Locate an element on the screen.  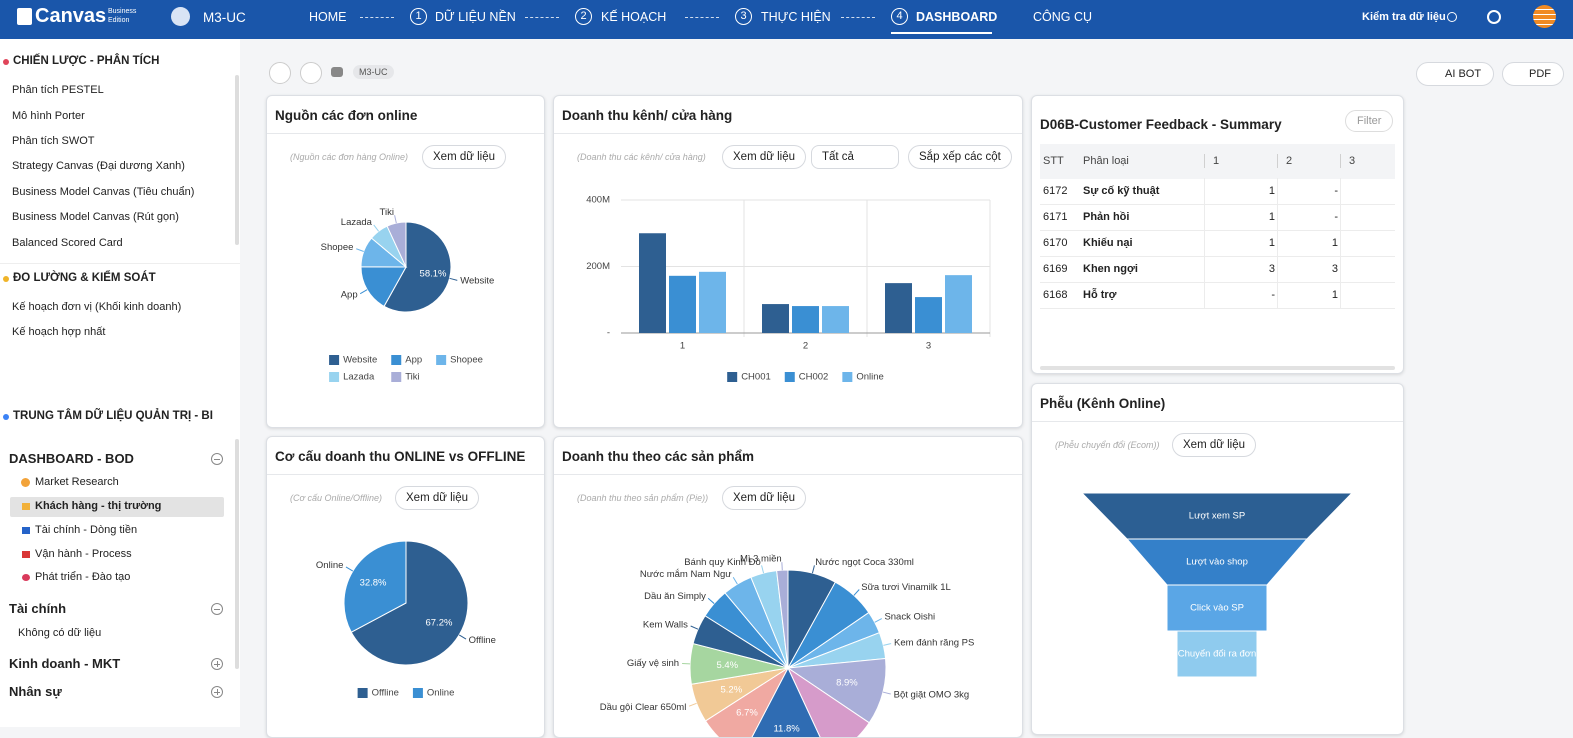
user-name: M3-UC is located at coordinates (224, 17).